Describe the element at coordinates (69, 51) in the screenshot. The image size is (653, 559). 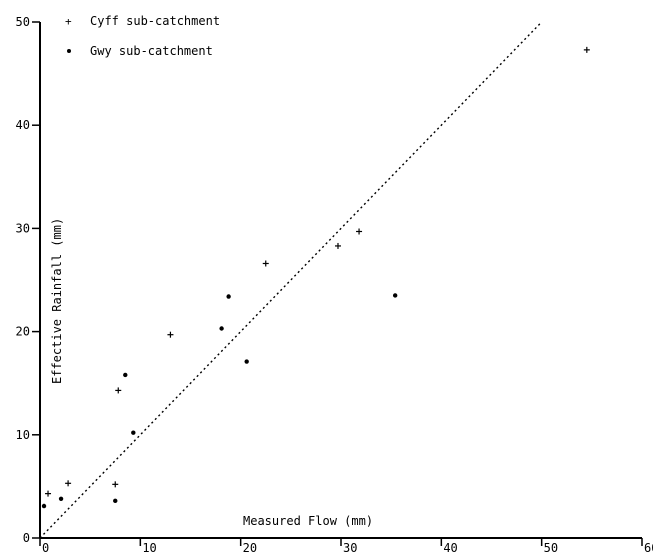
I see `legend-marker-dot` at that location.